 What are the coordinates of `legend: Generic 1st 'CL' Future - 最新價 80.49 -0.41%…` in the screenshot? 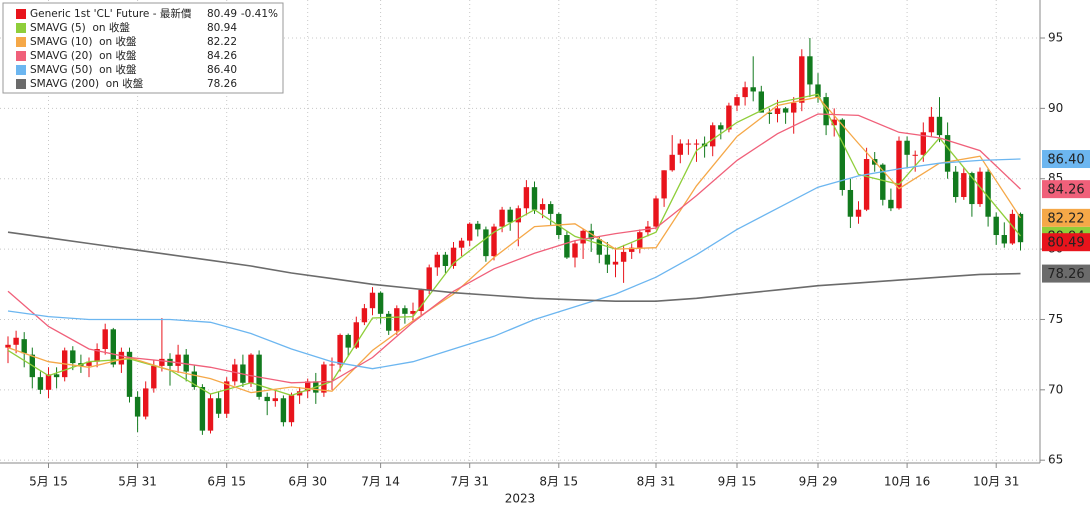 It's located at (143, 48).